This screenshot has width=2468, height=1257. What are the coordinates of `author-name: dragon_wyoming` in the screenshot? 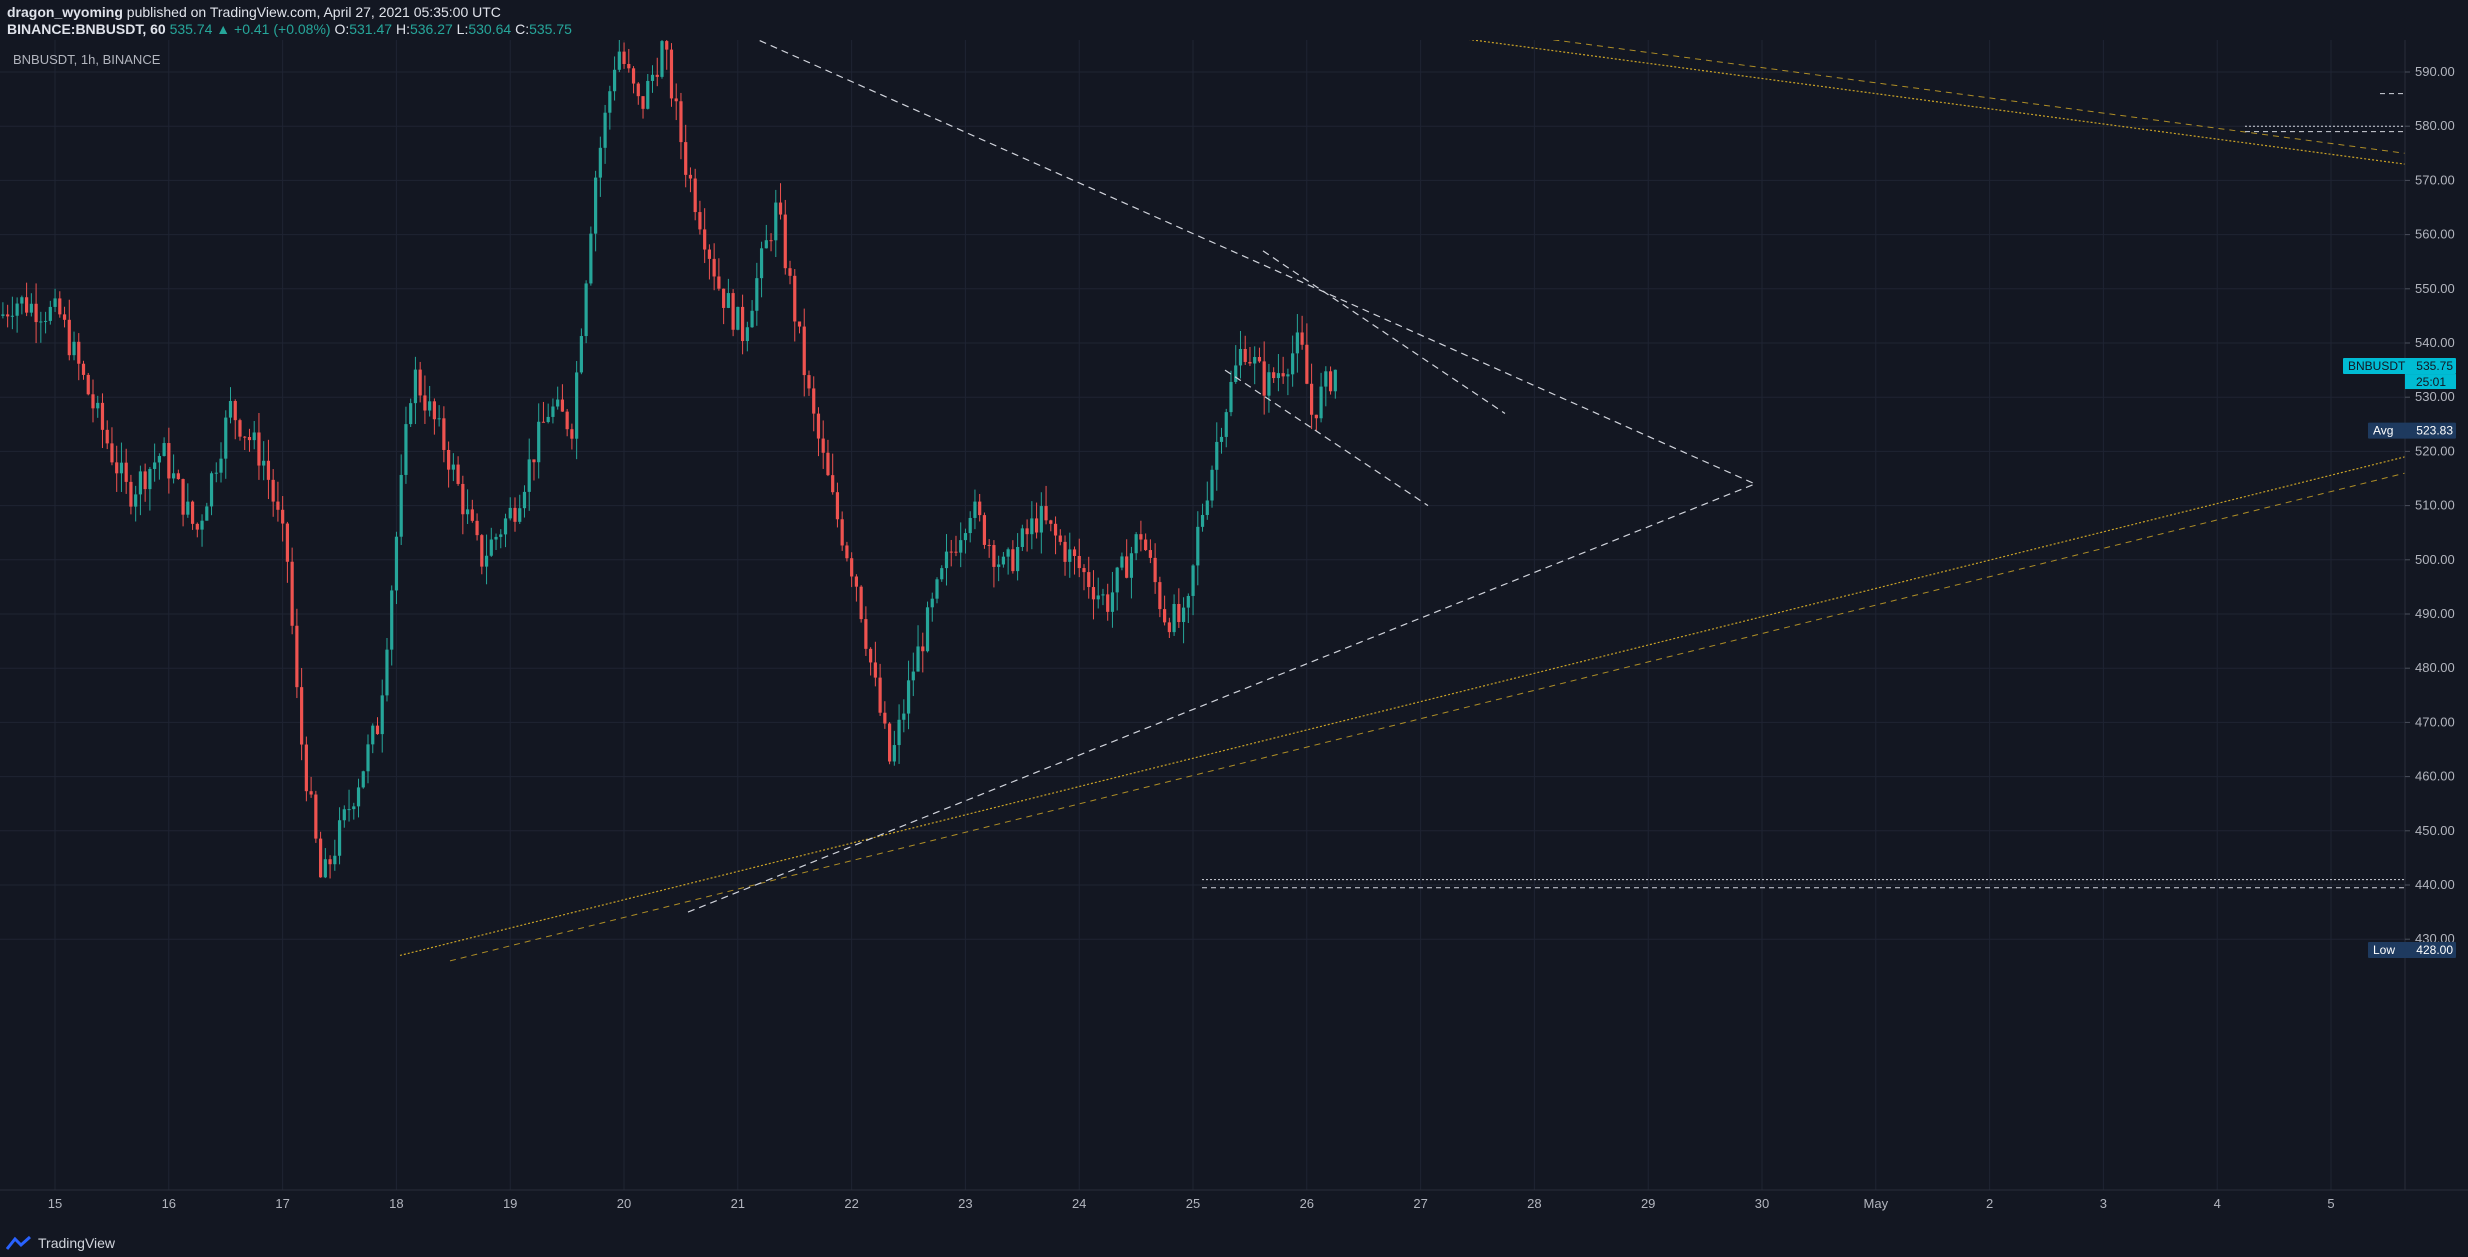 It's located at (65, 12).